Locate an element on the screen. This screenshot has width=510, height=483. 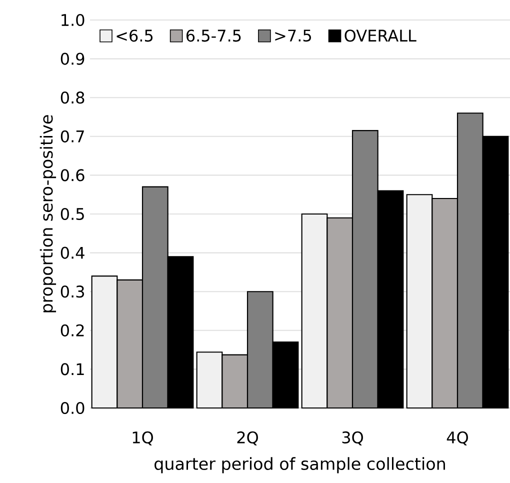
y-tick-label: 0.4 is located at coordinates (72, 252).